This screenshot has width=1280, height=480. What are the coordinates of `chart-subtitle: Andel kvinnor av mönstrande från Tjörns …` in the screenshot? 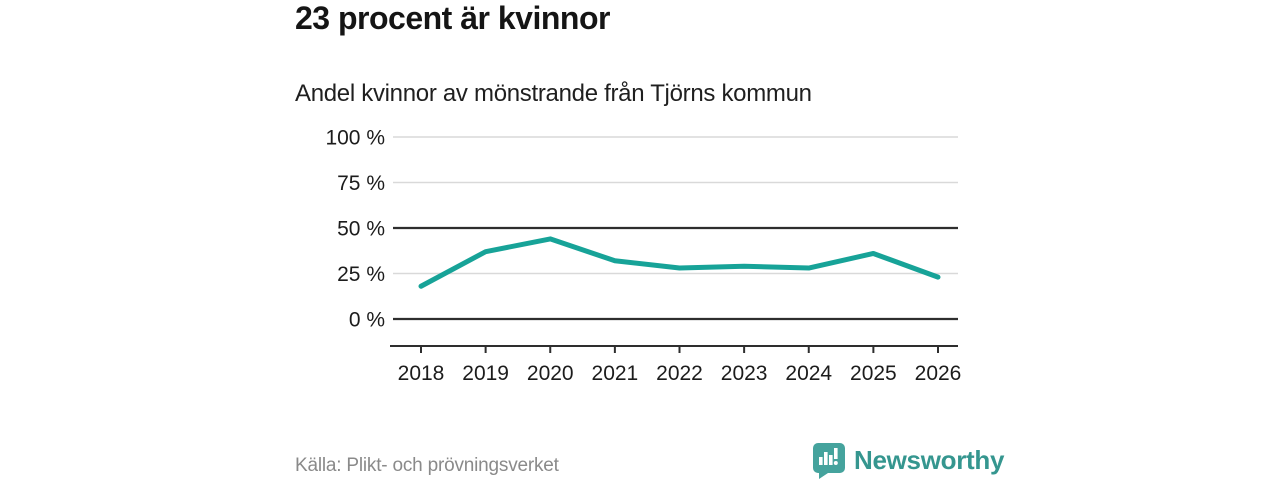 It's located at (553, 93).